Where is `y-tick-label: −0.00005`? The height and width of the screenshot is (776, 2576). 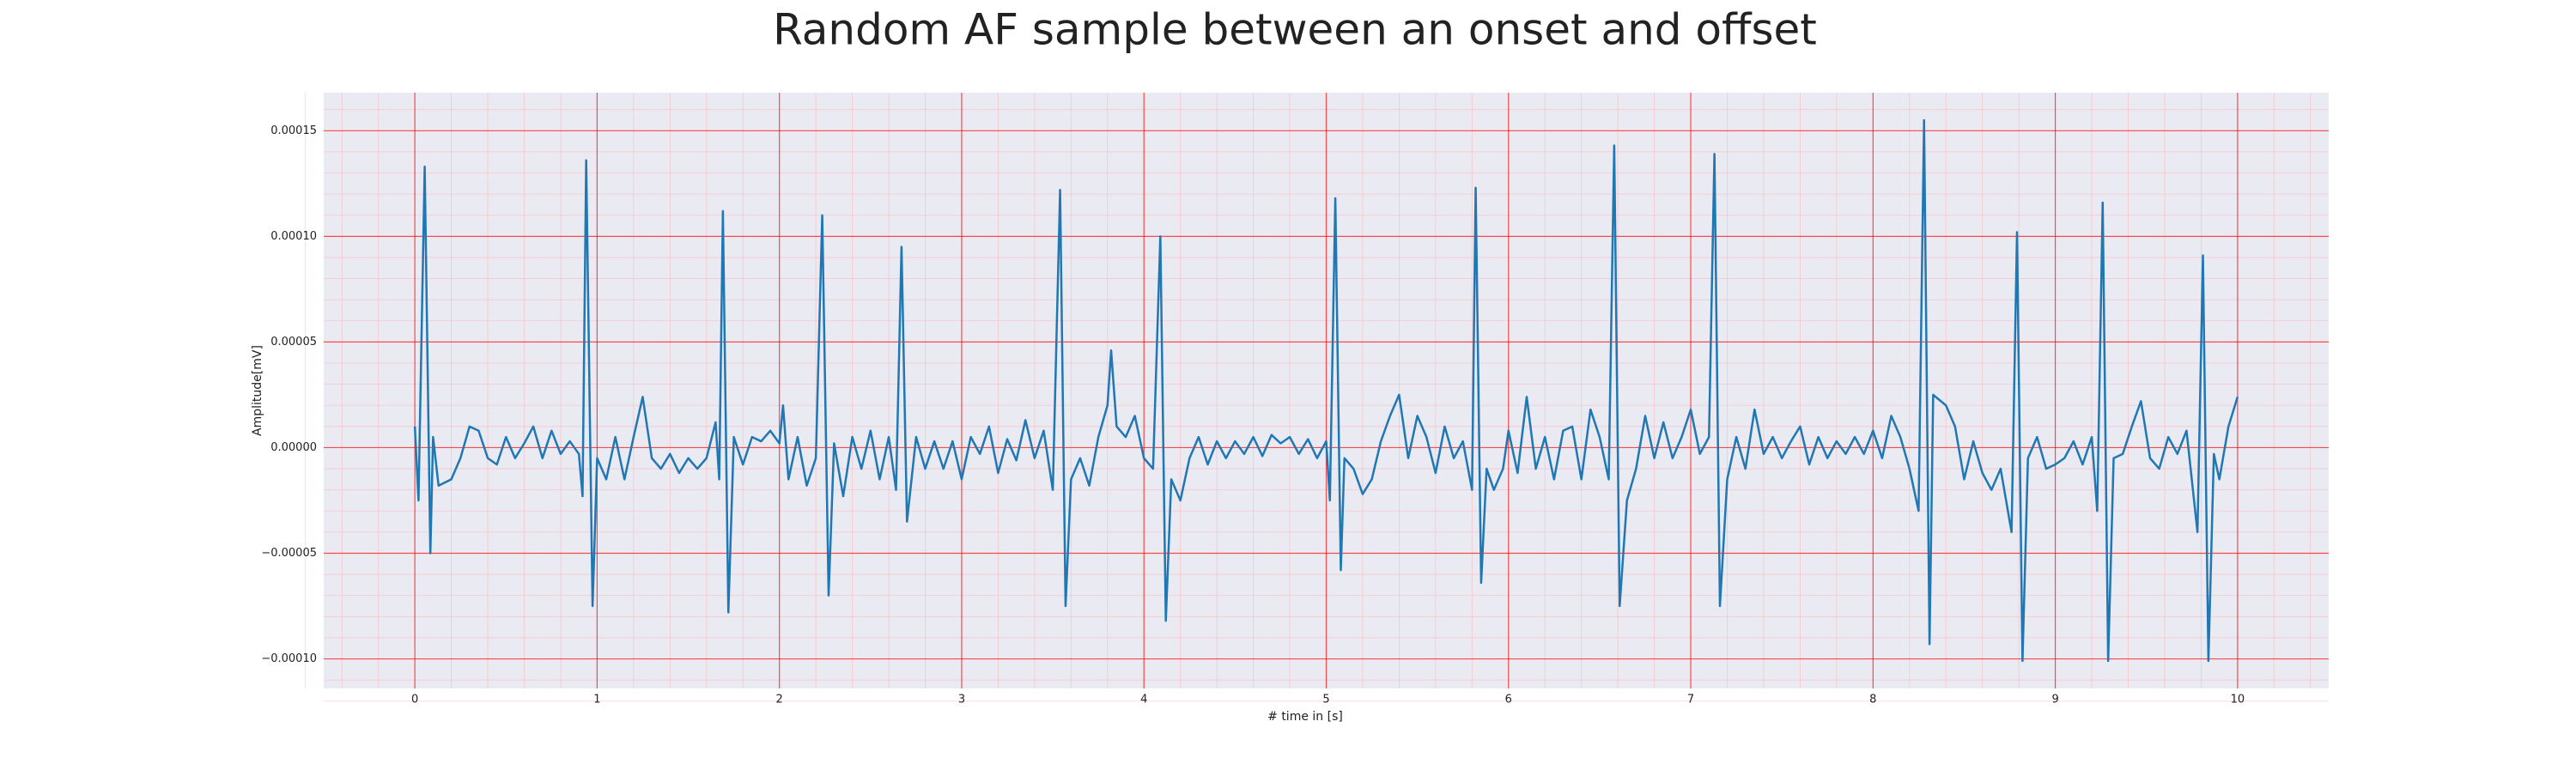 y-tick-label: −0.00005 is located at coordinates (289, 553).